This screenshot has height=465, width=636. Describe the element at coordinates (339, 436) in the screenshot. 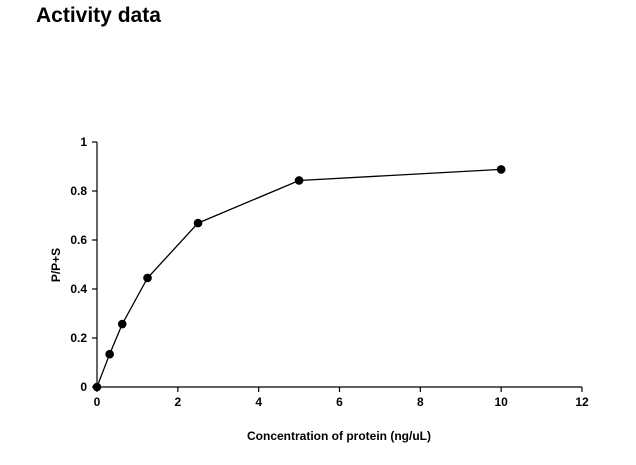

I see `x-axis-title: Concentration of protein (ng/uL)` at that location.